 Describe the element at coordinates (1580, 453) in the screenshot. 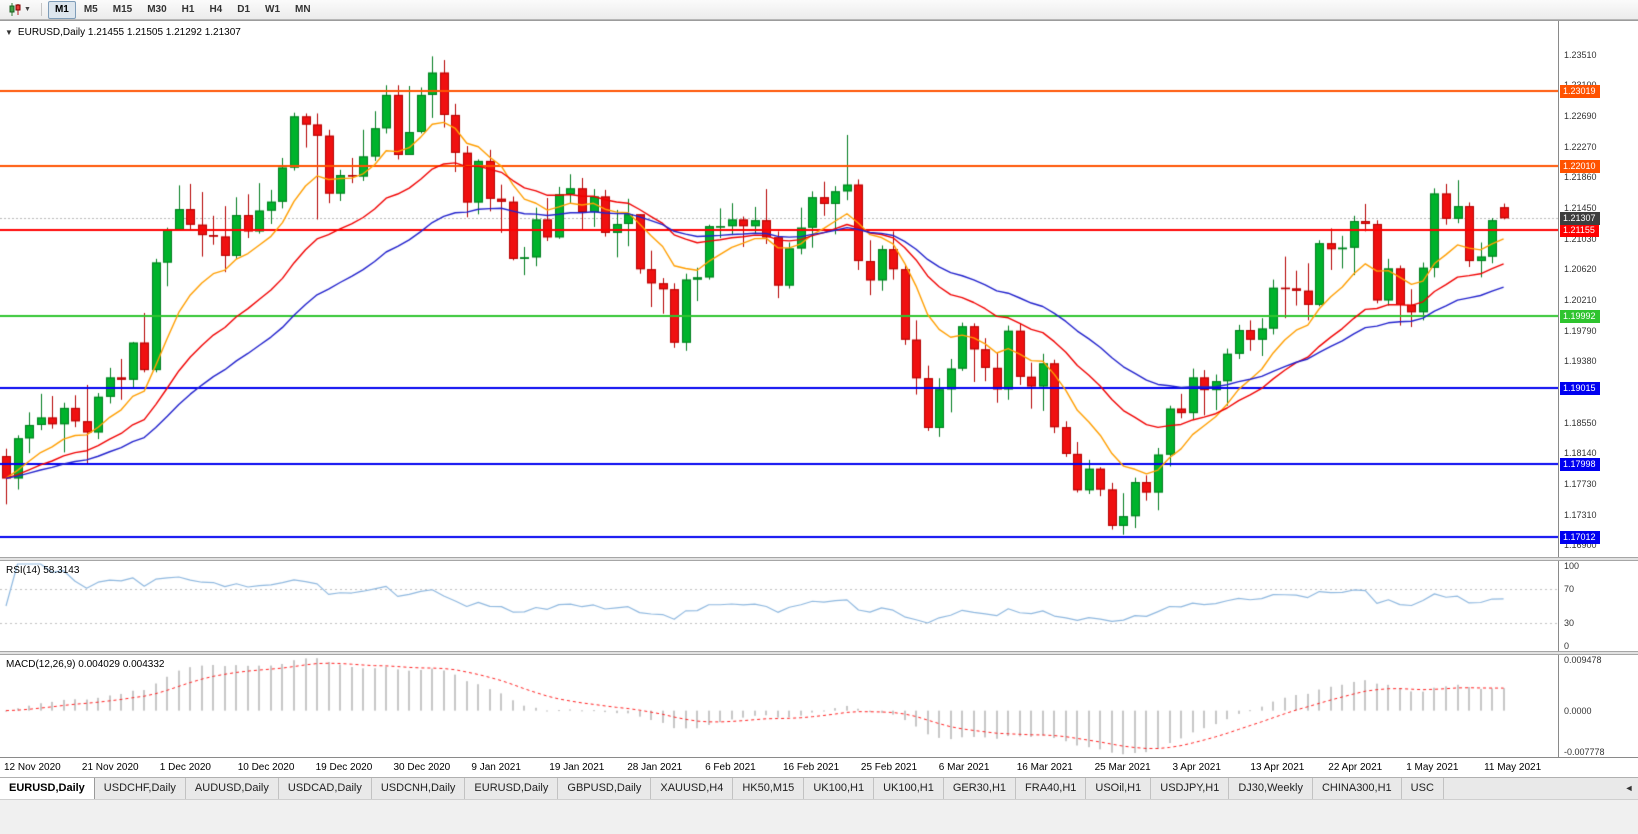

I see `price-axis-tick: 1.18140` at that location.